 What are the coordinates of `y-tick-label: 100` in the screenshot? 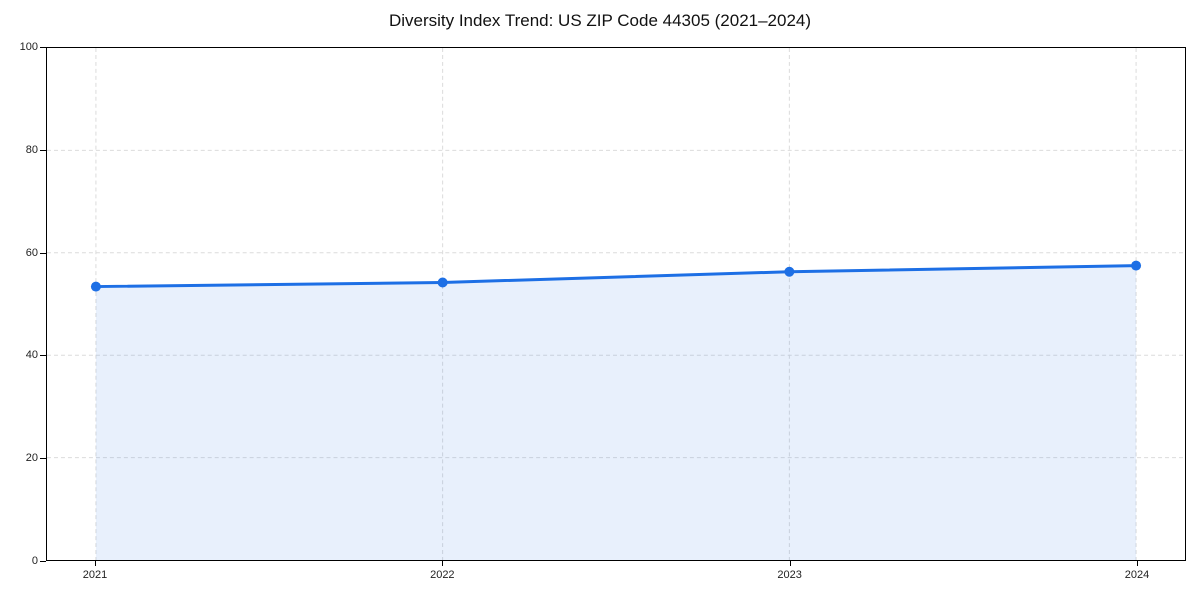 It's located at (28, 47).